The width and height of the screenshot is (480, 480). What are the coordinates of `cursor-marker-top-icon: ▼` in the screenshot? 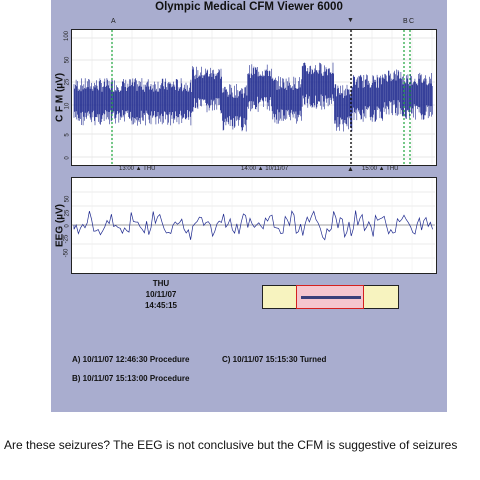 It's located at (350, 20).